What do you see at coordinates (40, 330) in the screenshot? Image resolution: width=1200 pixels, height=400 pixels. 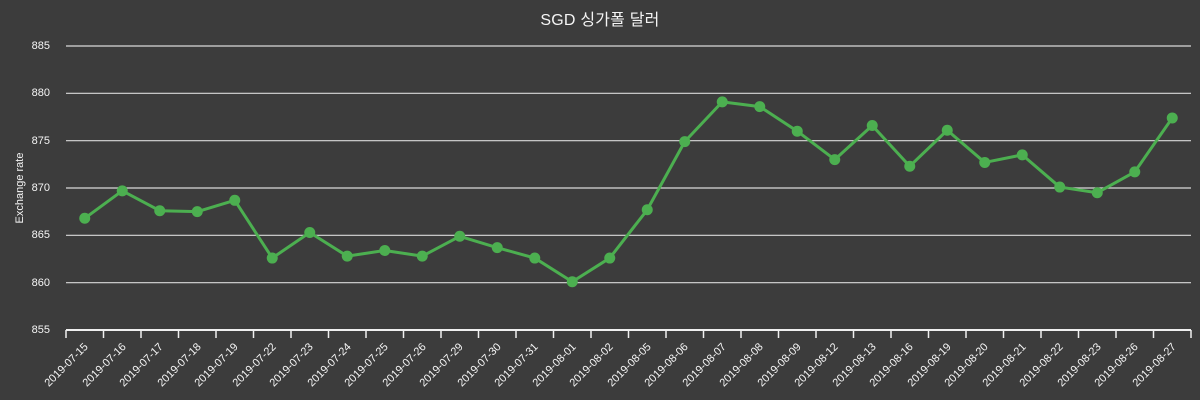 I see `y-tick-label: 855` at bounding box center [40, 330].